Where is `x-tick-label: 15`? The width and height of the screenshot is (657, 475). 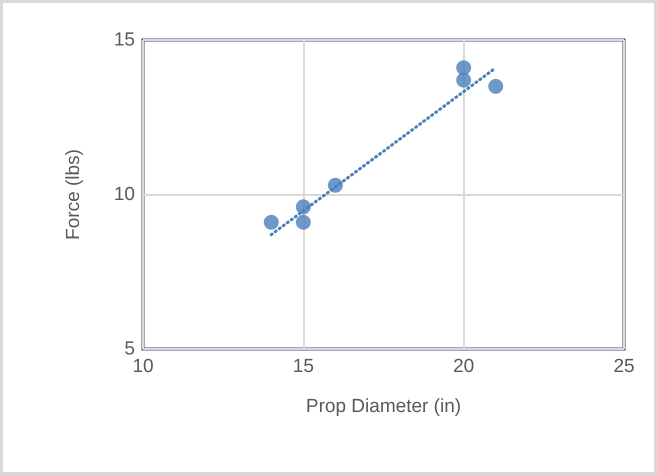 x-tick-label: 15 is located at coordinates (303, 366).